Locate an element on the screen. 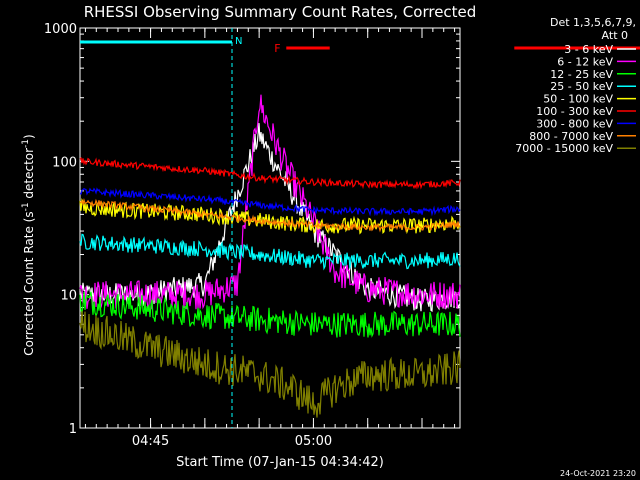 This screenshot has width=640, height=480. footer-timestamp: 24-Oct-2021 23:20 is located at coordinates (598, 473).